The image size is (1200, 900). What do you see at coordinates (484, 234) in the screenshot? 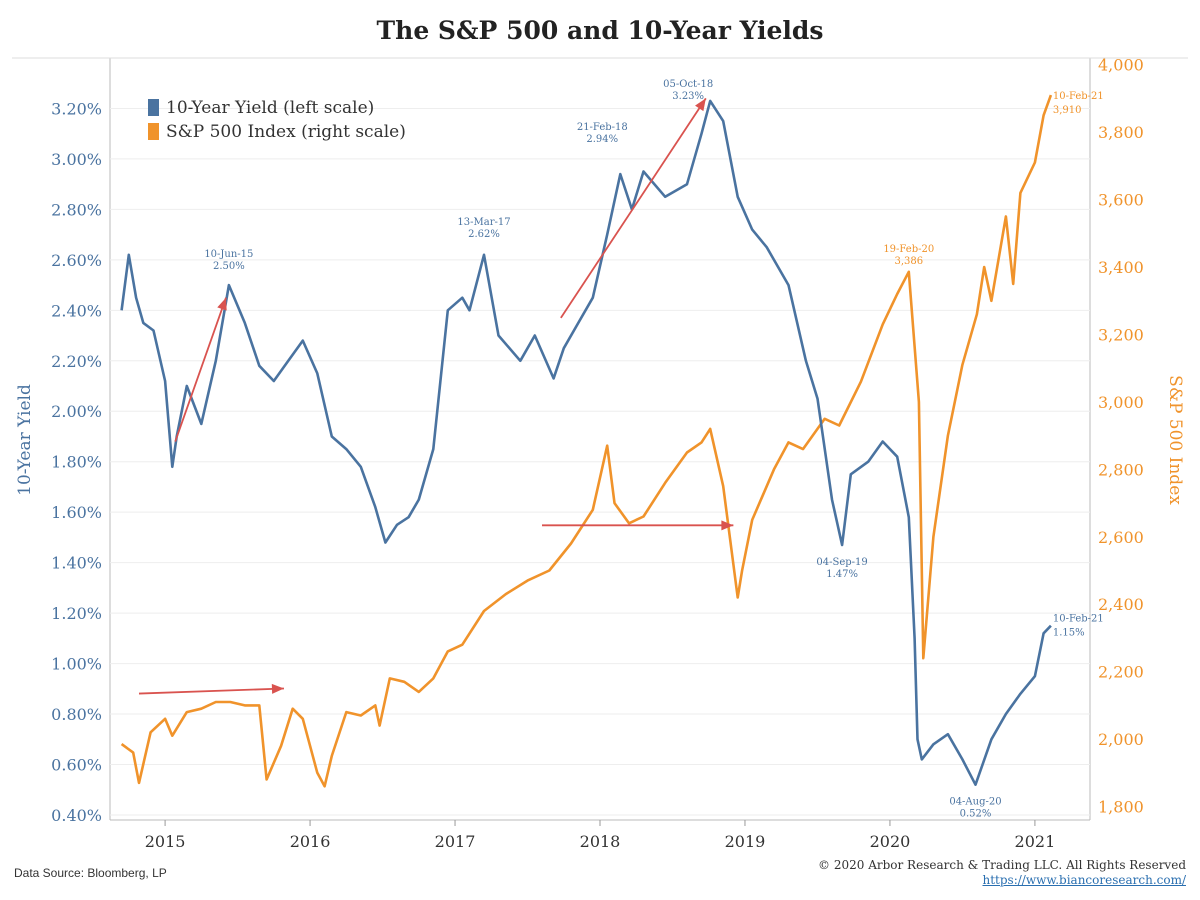
I see `annotation-value: 2.62%` at bounding box center [484, 234].